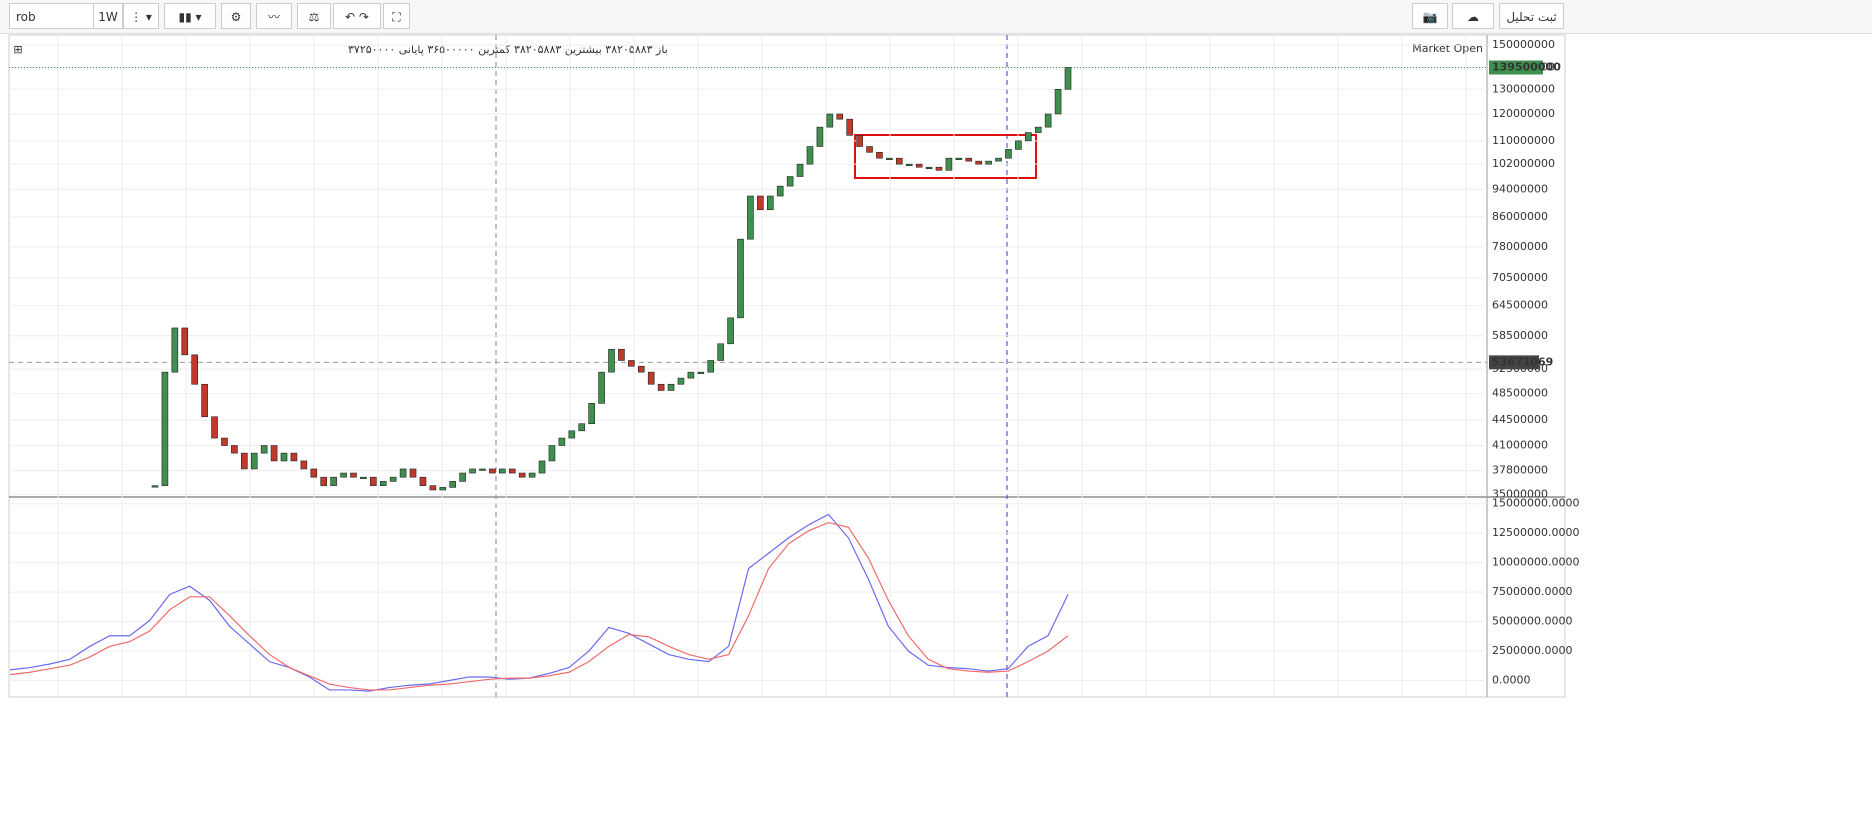 Image resolution: width=1872 pixels, height=835 pixels. I want to click on save-analysis: ثبت تحلیل, so click(1531, 16).